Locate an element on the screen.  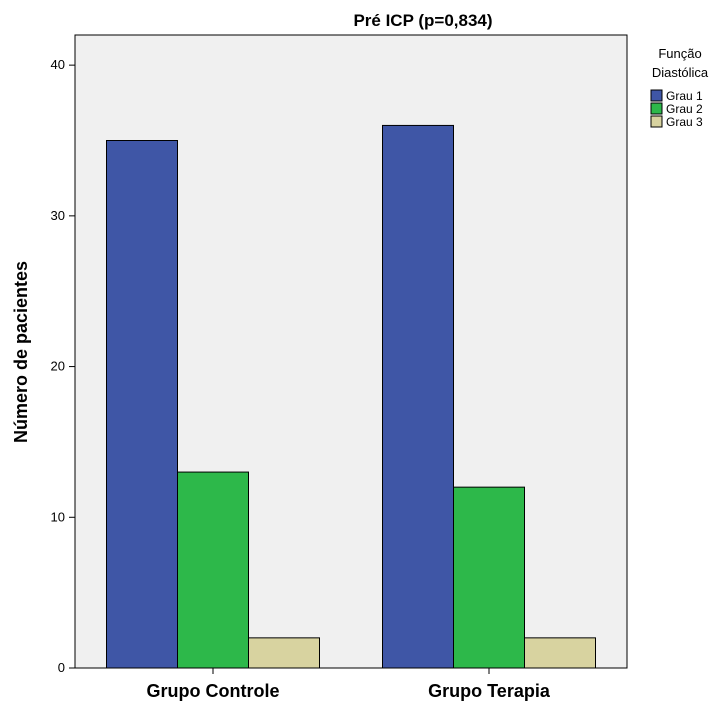
y-tick-label: 20 is located at coordinates (58, 366).